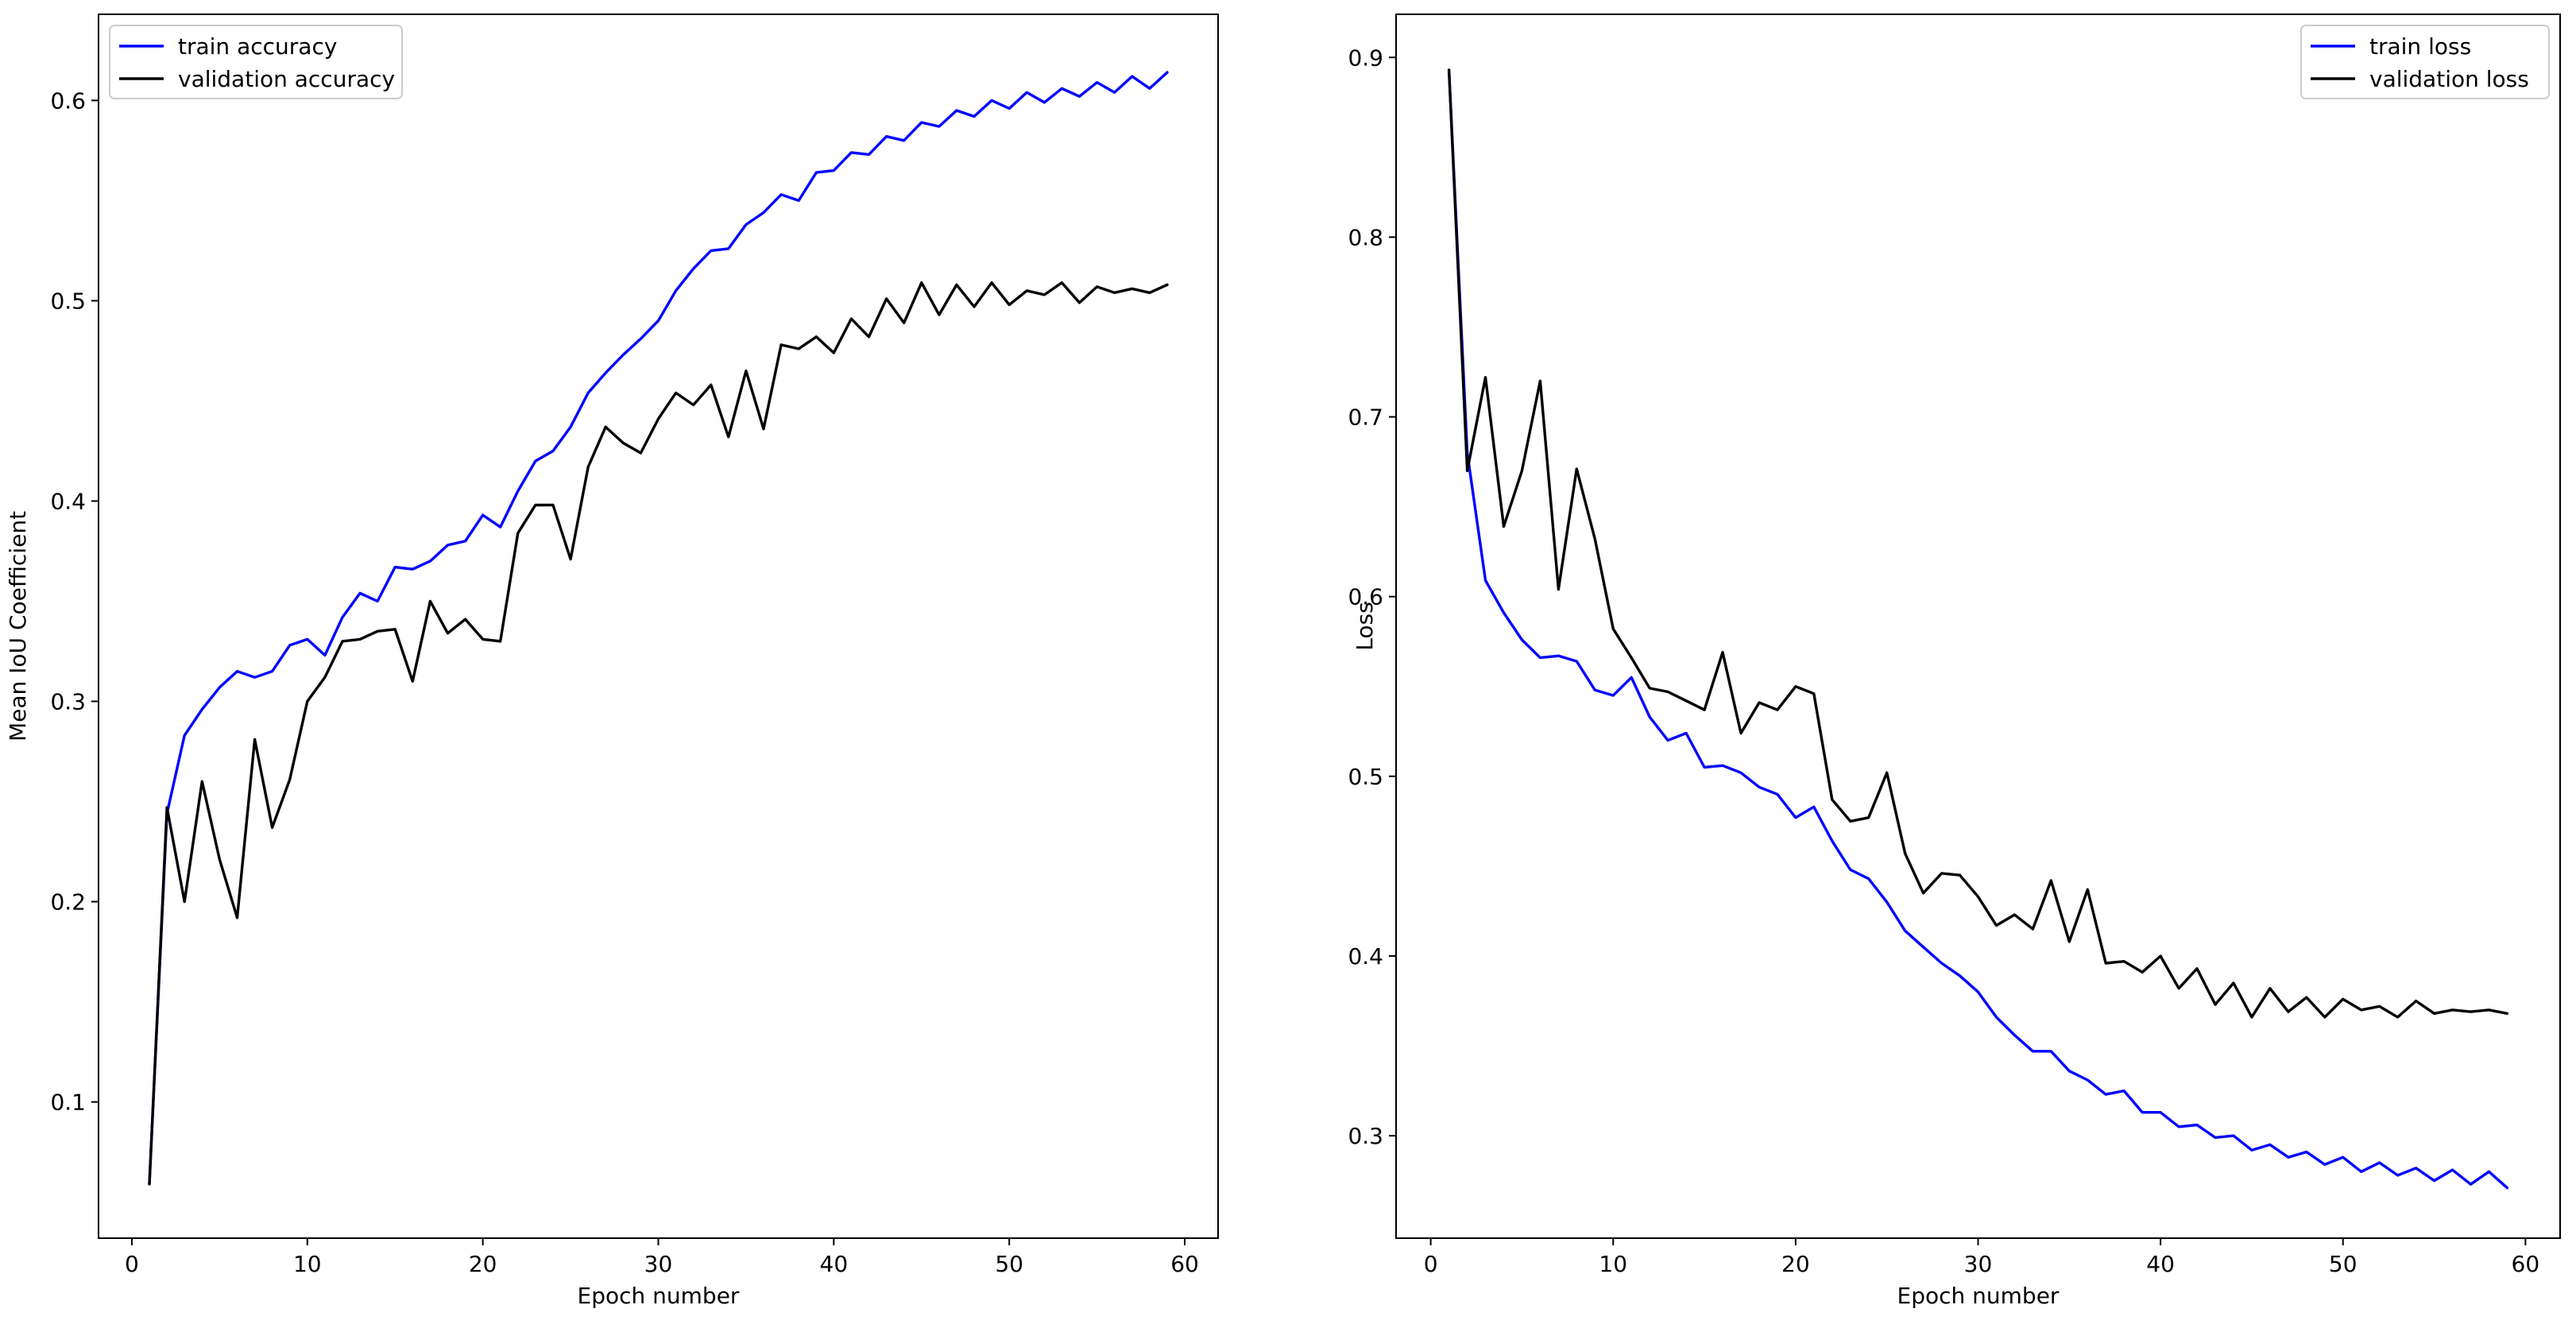  I want to click on y-axis-label: Loss, so click(1365, 626).